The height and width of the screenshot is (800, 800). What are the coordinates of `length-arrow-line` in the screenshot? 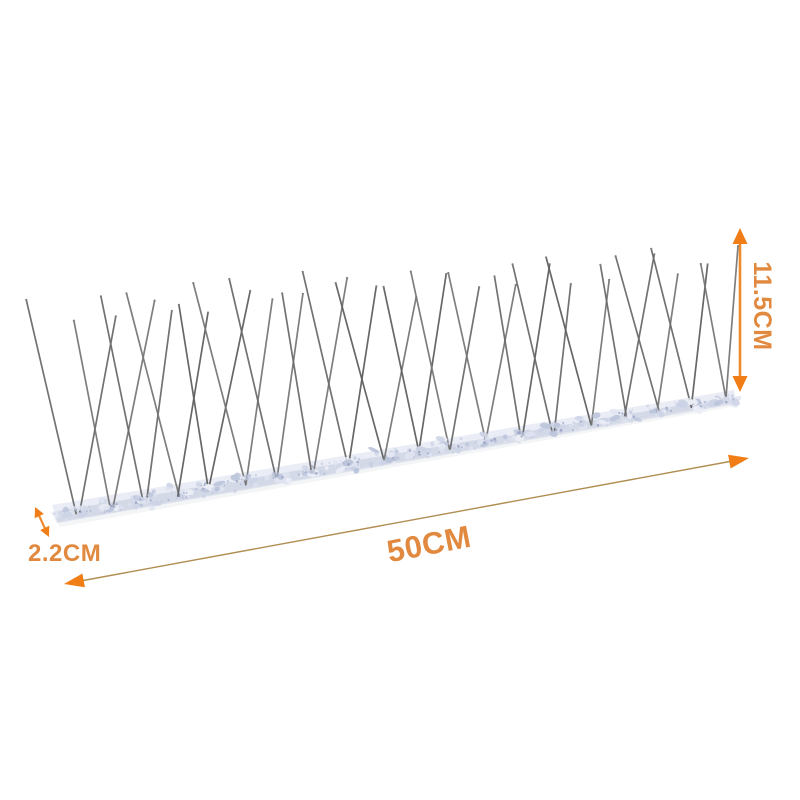 It's located at (406, 521).